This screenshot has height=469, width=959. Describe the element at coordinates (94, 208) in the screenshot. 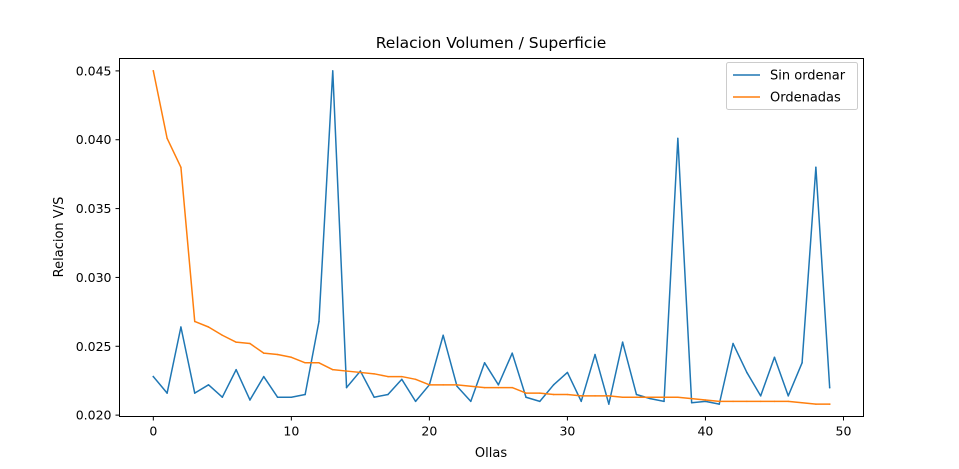

I see `y-tick-label: 0.035` at that location.